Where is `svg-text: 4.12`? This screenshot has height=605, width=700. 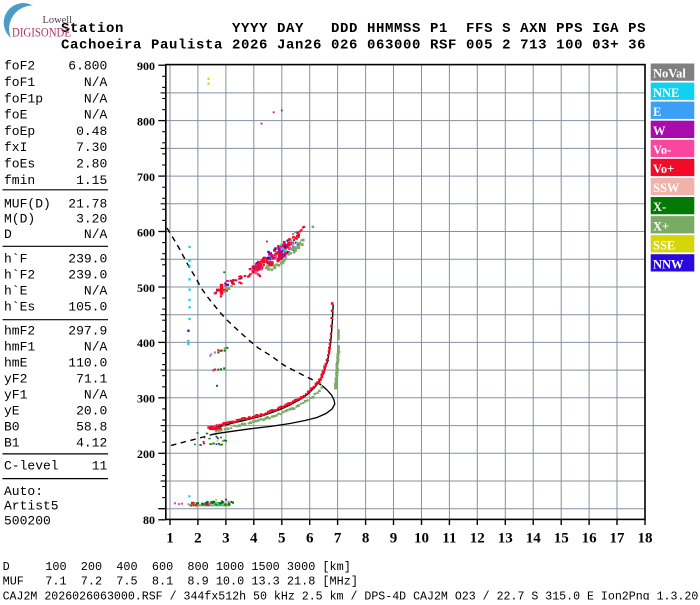 svg-text: 4.12 is located at coordinates (91, 443).